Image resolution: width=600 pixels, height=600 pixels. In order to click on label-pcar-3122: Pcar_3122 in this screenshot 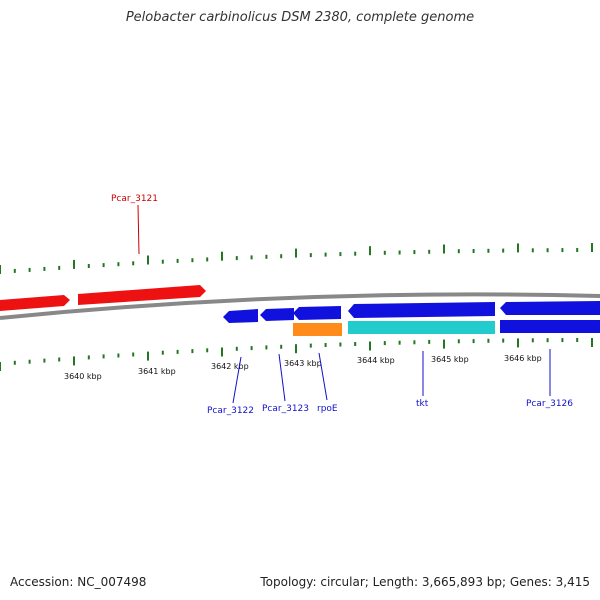, I will do `click(230, 411)`.